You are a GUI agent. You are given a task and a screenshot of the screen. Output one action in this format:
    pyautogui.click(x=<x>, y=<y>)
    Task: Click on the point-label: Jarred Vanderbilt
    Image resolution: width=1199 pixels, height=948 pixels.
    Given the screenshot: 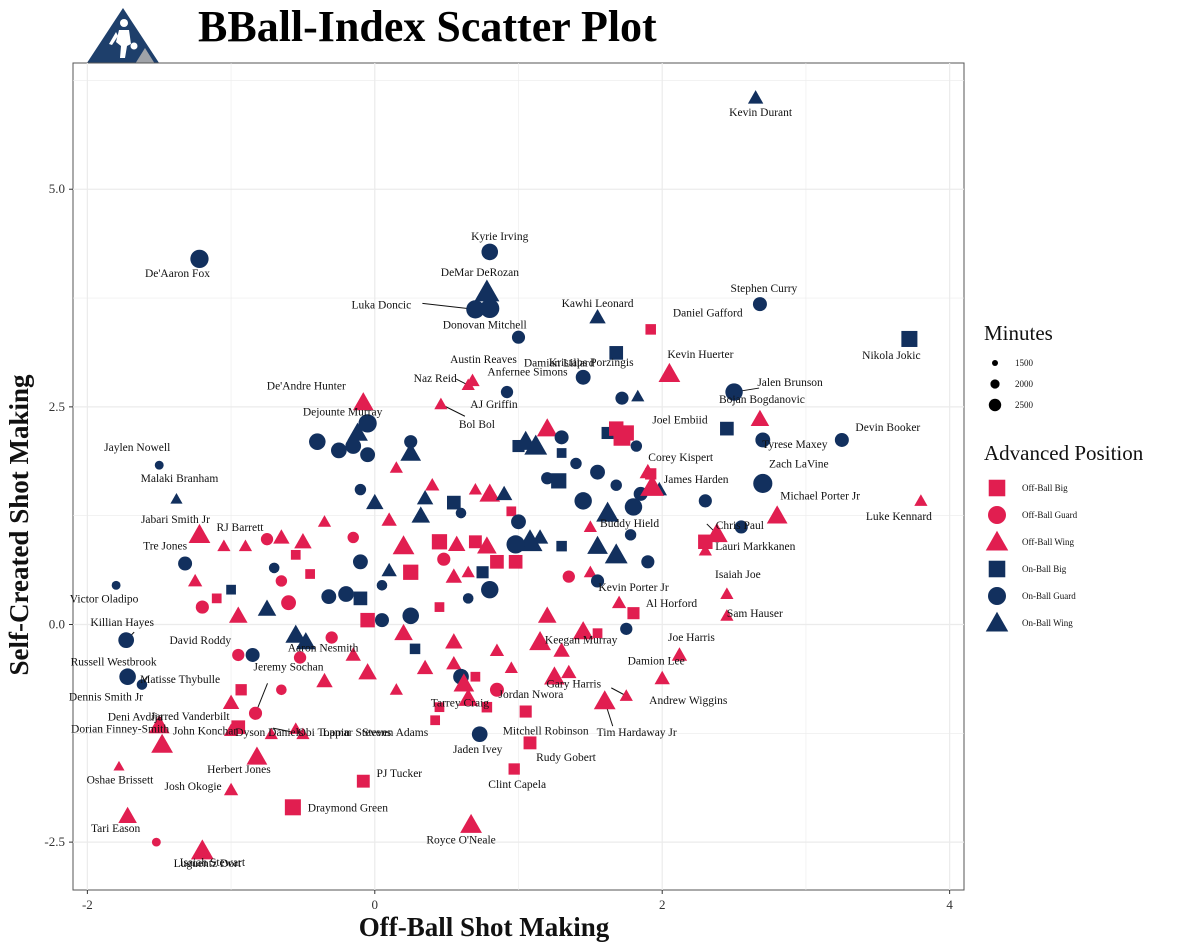 What is the action you would take?
    pyautogui.click(x=190, y=717)
    